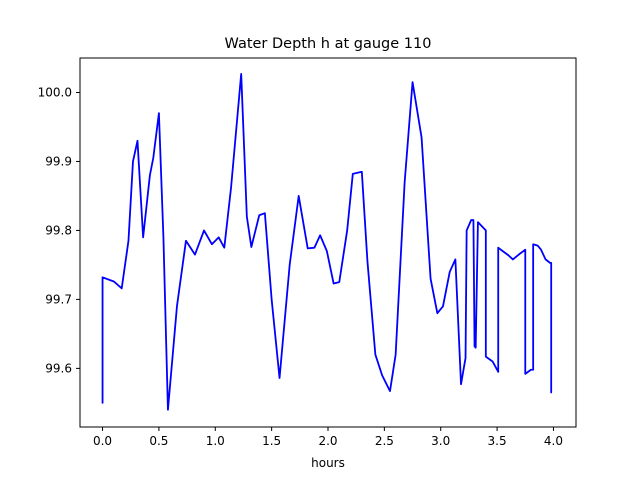 This screenshot has width=640, height=480. What do you see at coordinates (328, 463) in the screenshot?
I see `x-axis-label: hours` at bounding box center [328, 463].